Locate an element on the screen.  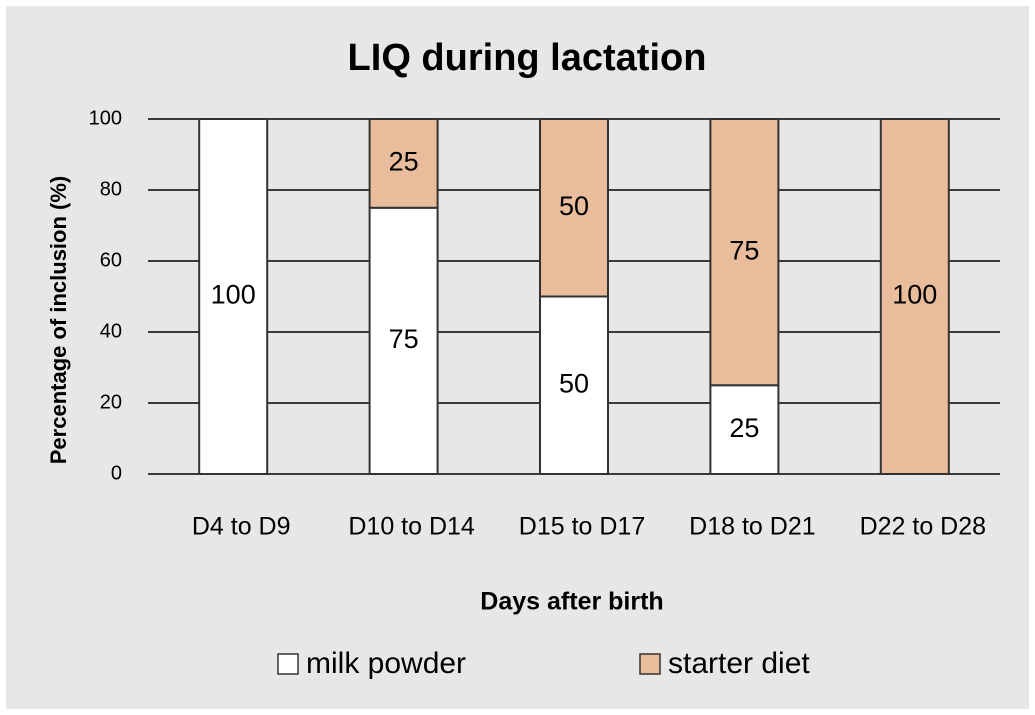
chart-title: LIQ during lactation is located at coordinates (527, 58).